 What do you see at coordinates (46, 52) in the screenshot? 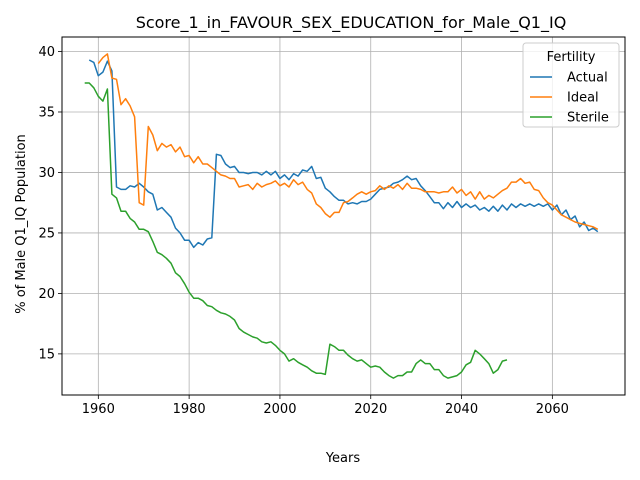
I see `y-tick-label: 40` at bounding box center [46, 52].